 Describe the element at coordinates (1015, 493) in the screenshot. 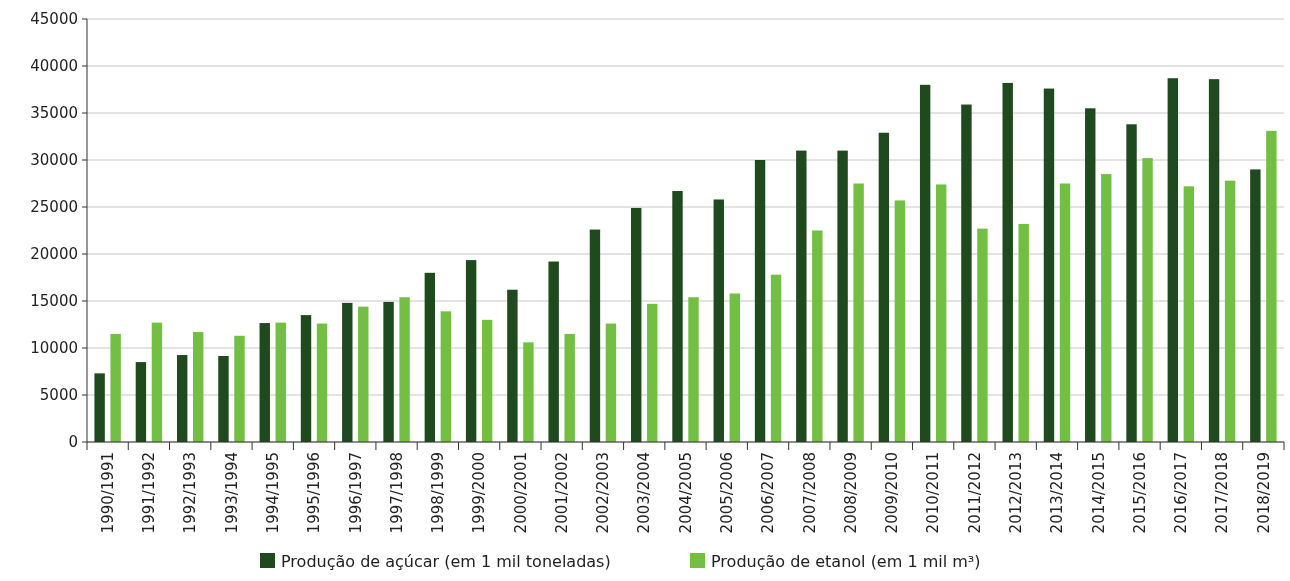

I see `x-tick-label: 2012/2013` at that location.